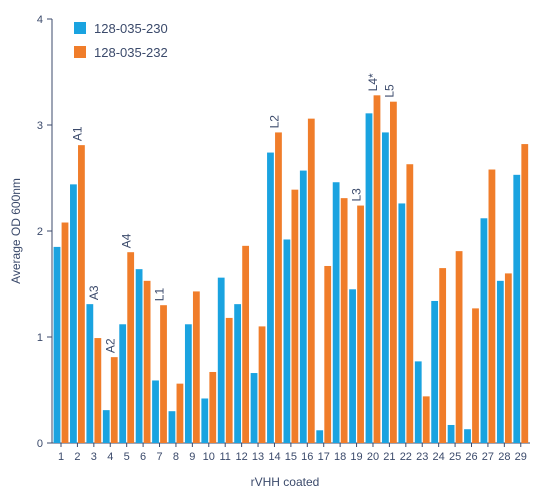  I want to click on x-tick-label: 11, so click(224, 457).